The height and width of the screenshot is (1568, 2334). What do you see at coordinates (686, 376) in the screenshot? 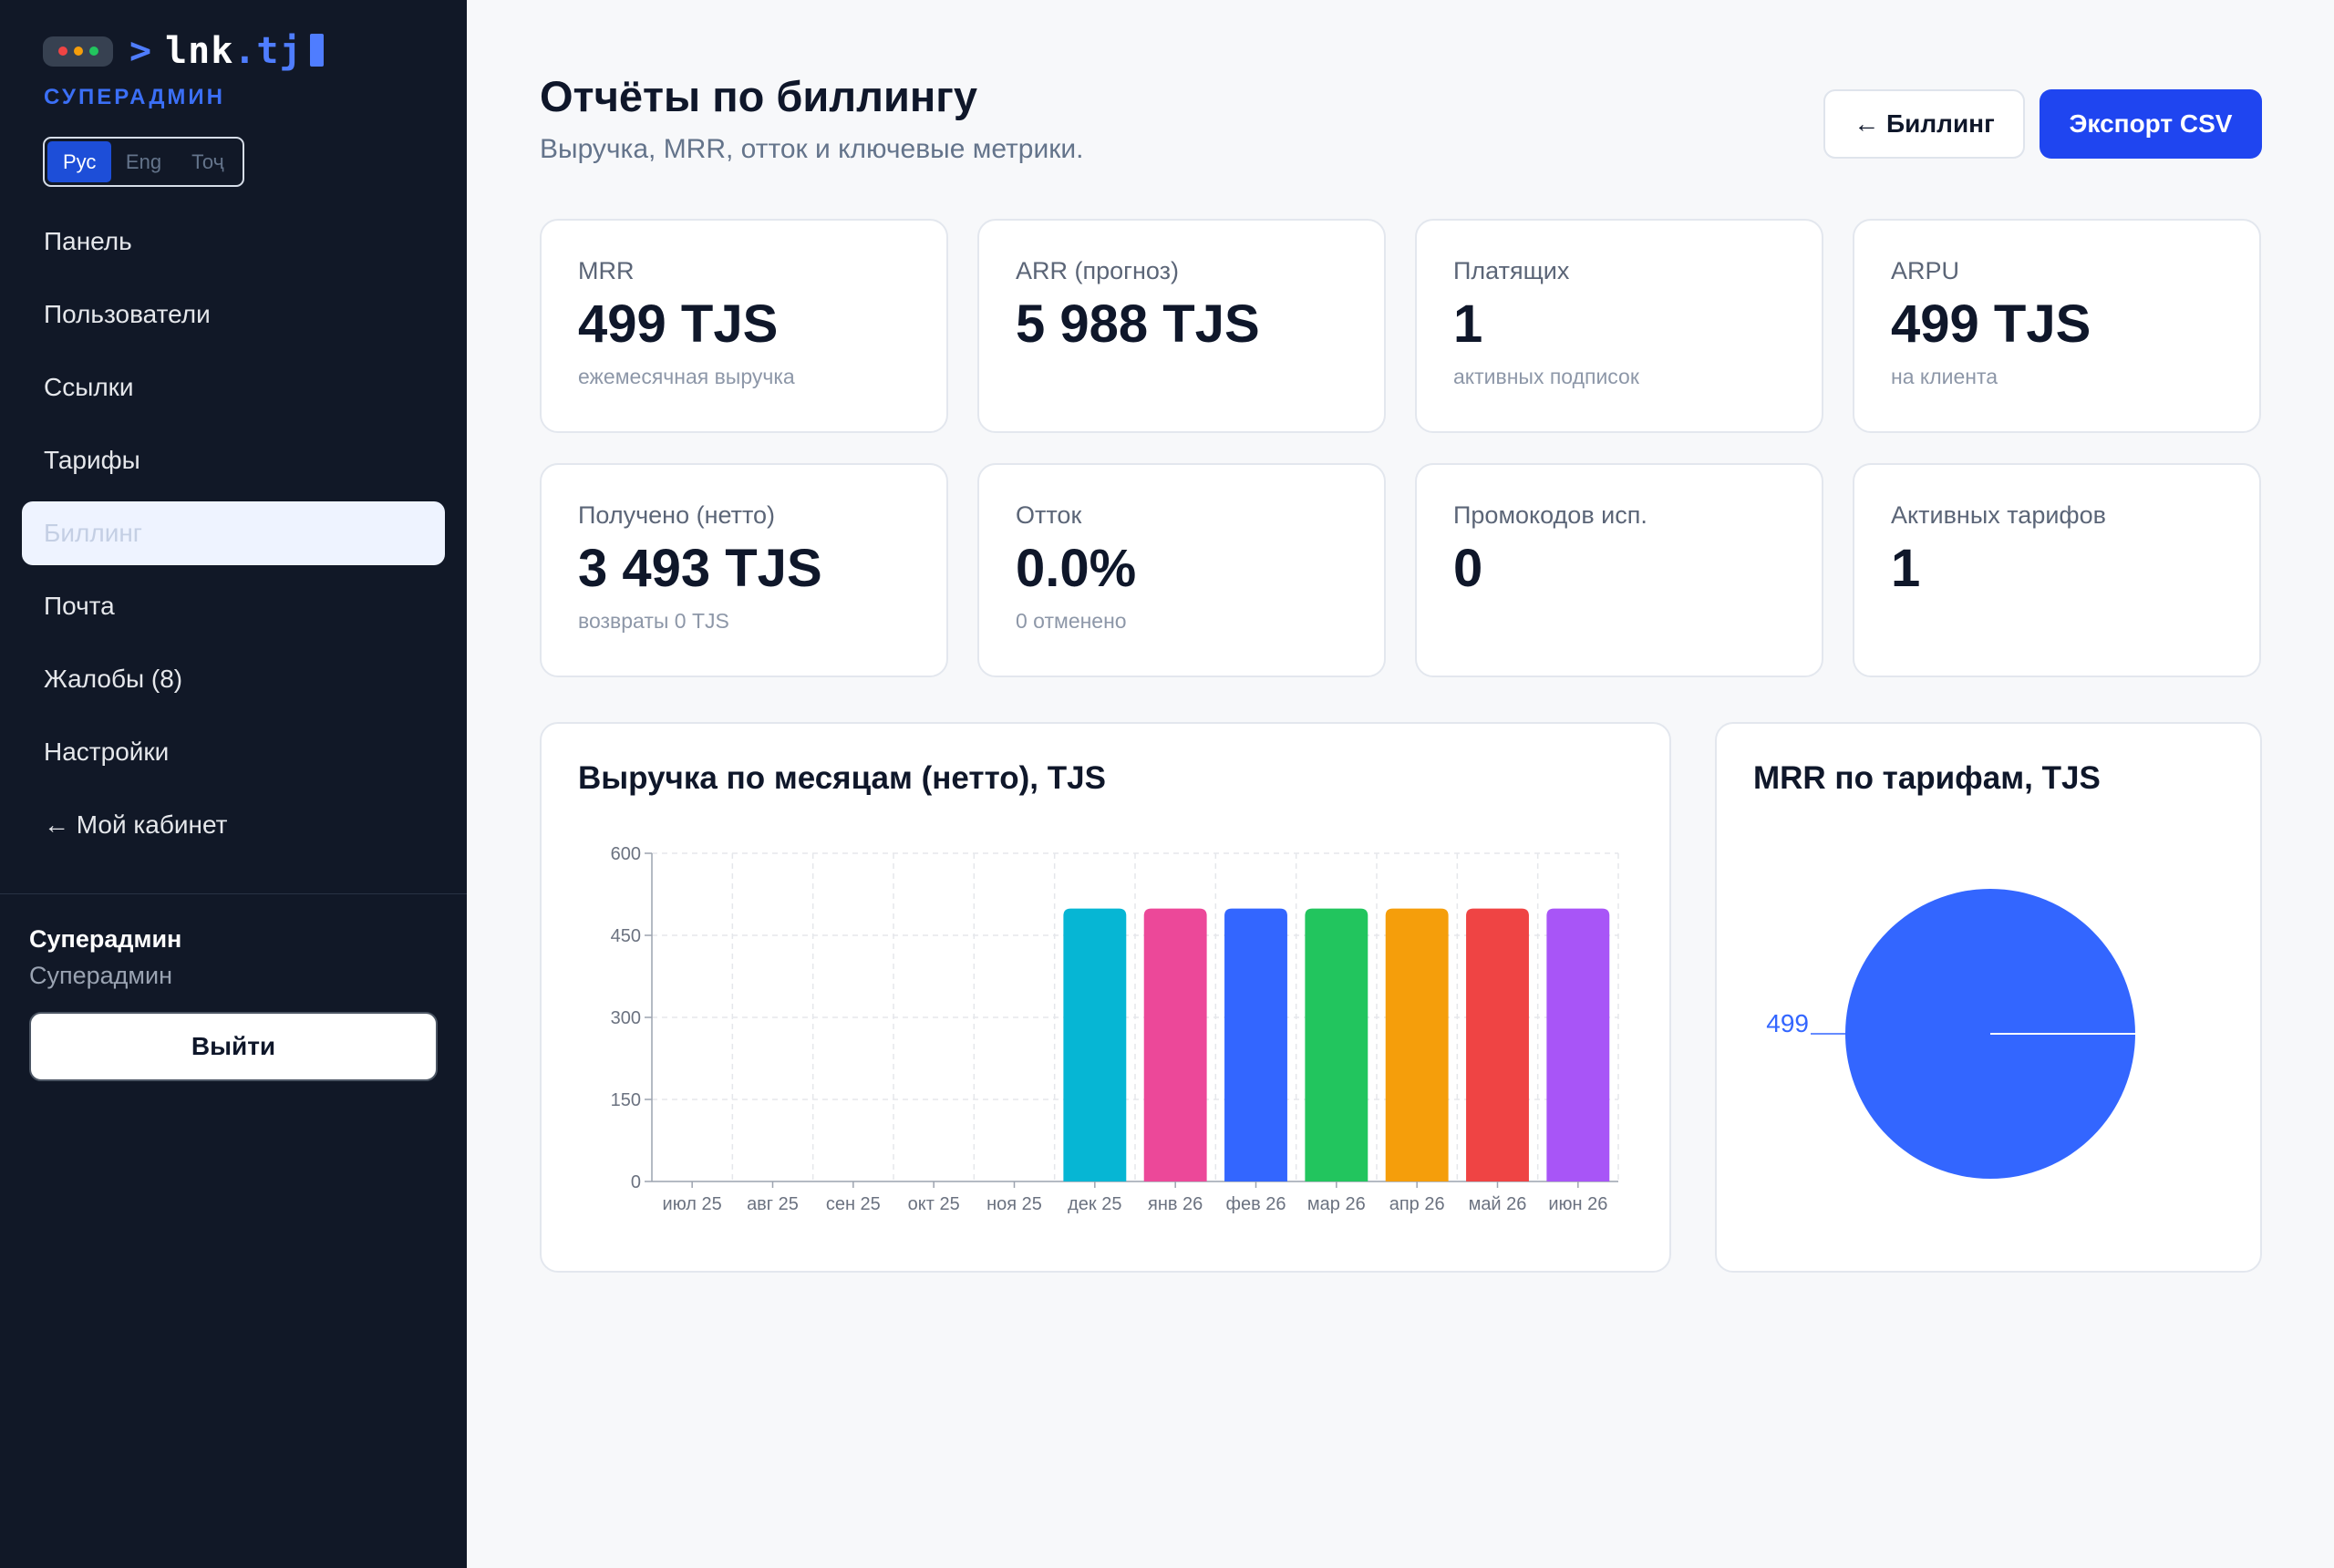
I see `stat-subtext: ежемесячная выручка` at bounding box center [686, 376].